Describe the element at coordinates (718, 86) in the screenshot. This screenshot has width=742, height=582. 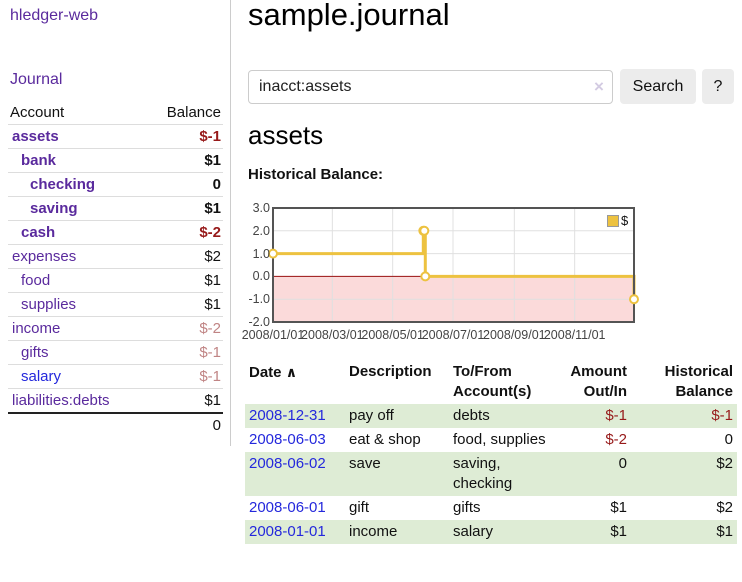
I see `help-button: ?` at that location.